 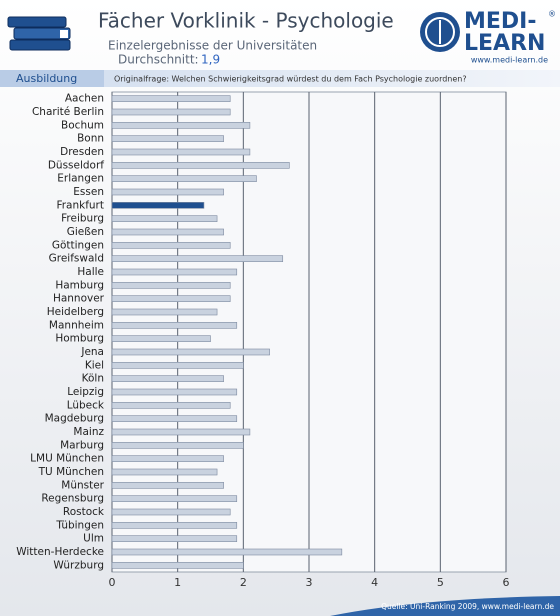 I want to click on x-tick-label: 5, so click(x=440, y=582).